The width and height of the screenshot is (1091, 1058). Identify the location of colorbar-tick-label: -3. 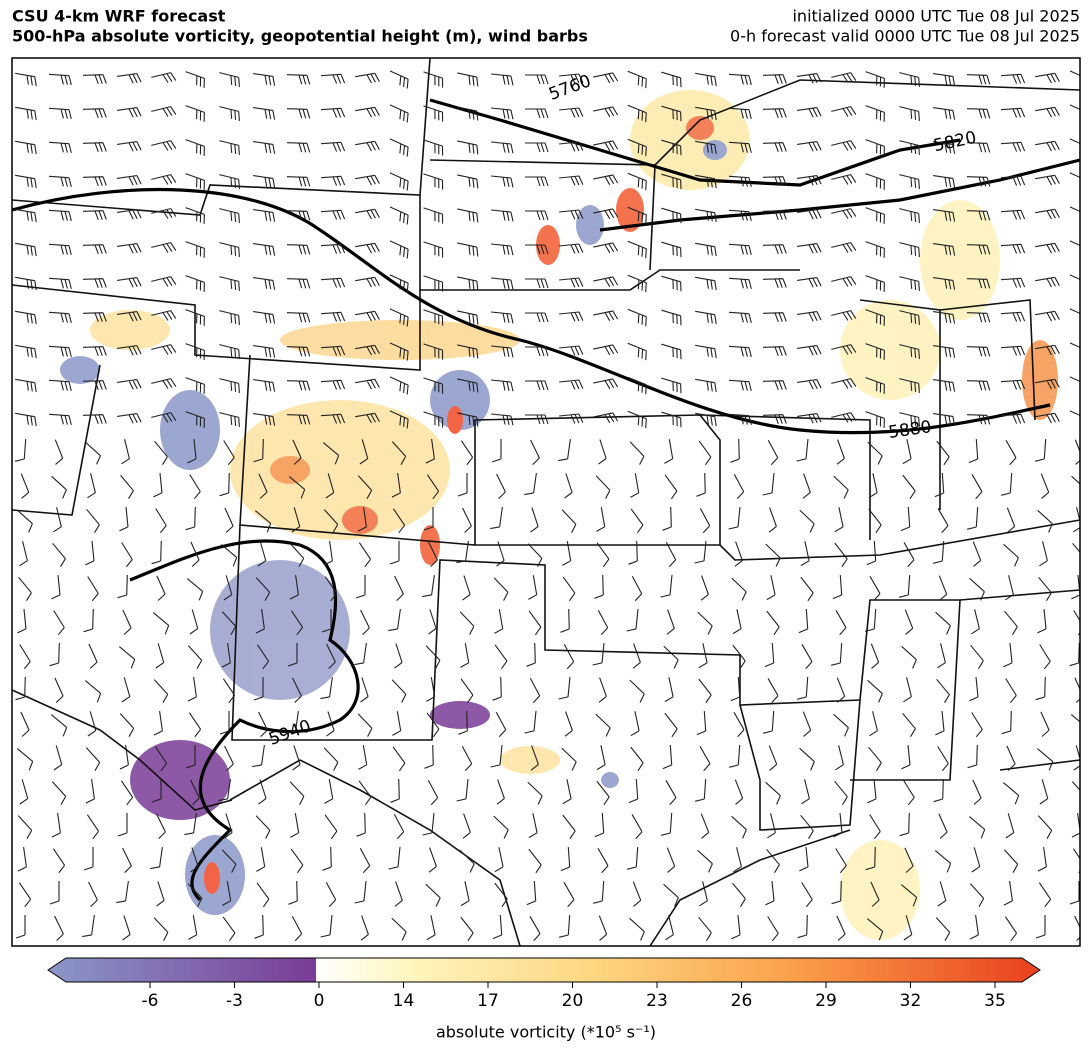
(234, 1001).